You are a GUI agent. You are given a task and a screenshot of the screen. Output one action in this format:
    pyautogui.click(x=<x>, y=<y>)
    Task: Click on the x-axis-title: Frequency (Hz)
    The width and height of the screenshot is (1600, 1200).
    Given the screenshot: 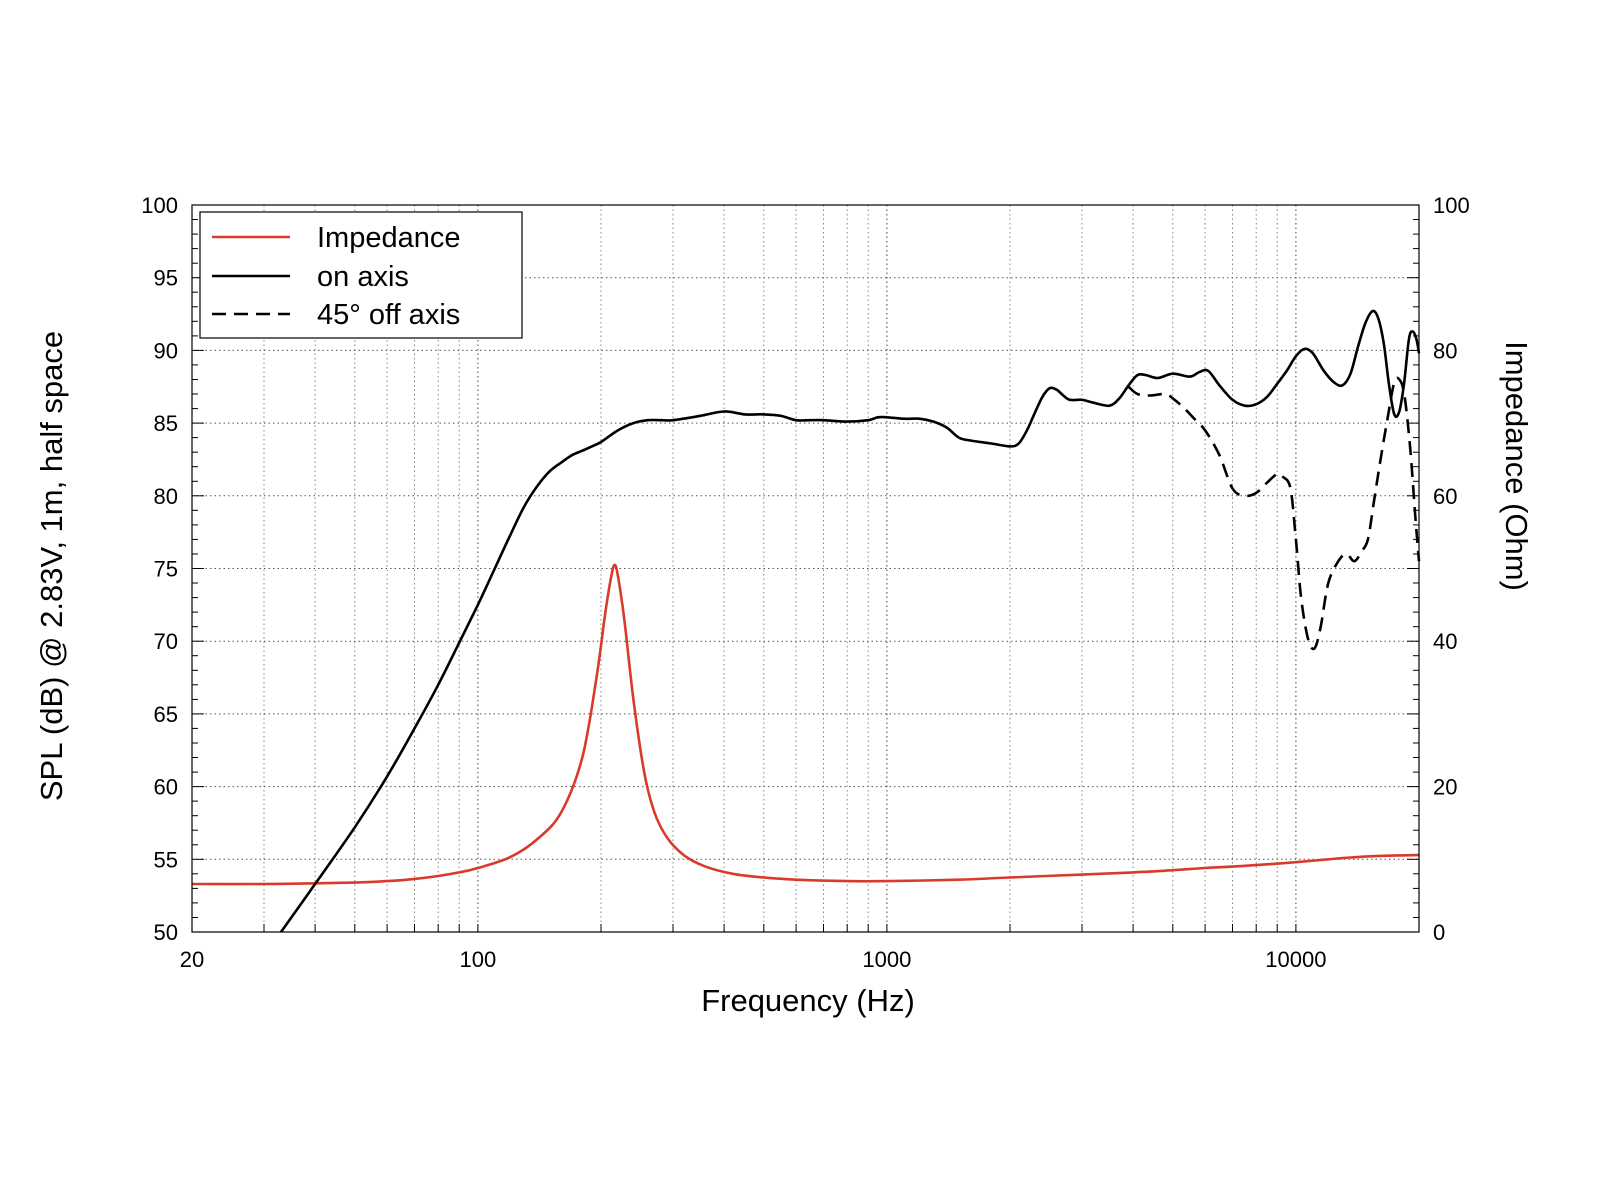 What is the action you would take?
    pyautogui.click(x=808, y=1000)
    